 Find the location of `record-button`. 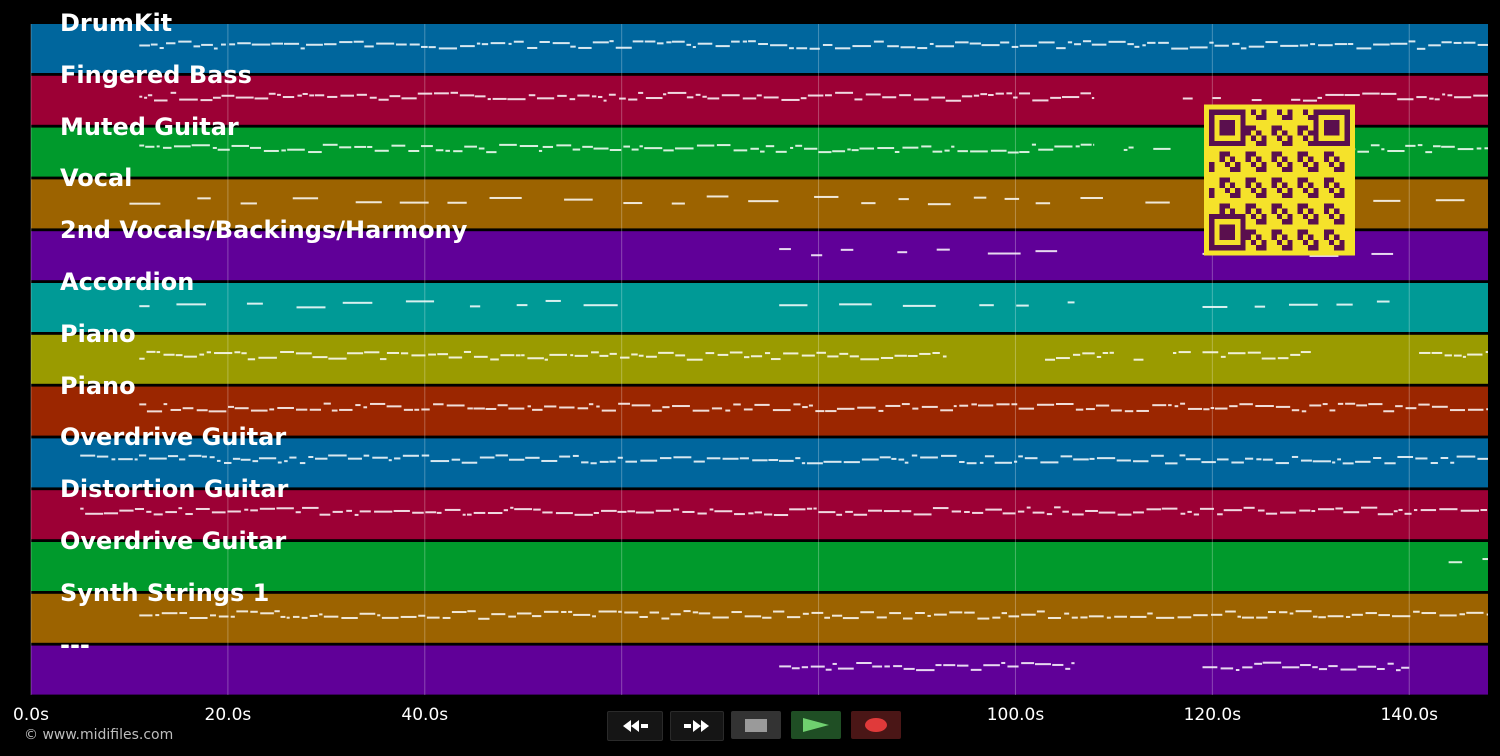

record-button is located at coordinates (876, 725).